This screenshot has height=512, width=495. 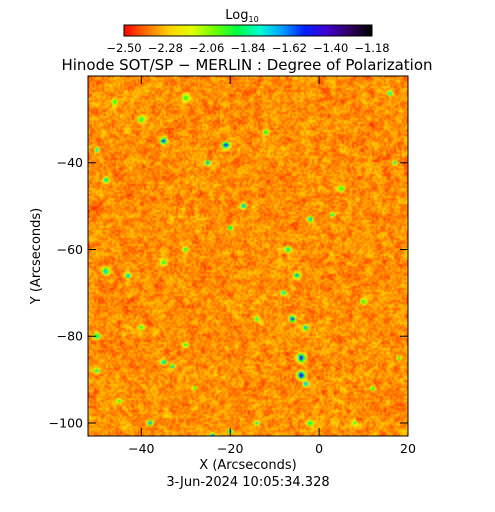 What do you see at coordinates (330, 48) in the screenshot?
I see `colorbar-tick-label: −1.40` at bounding box center [330, 48].